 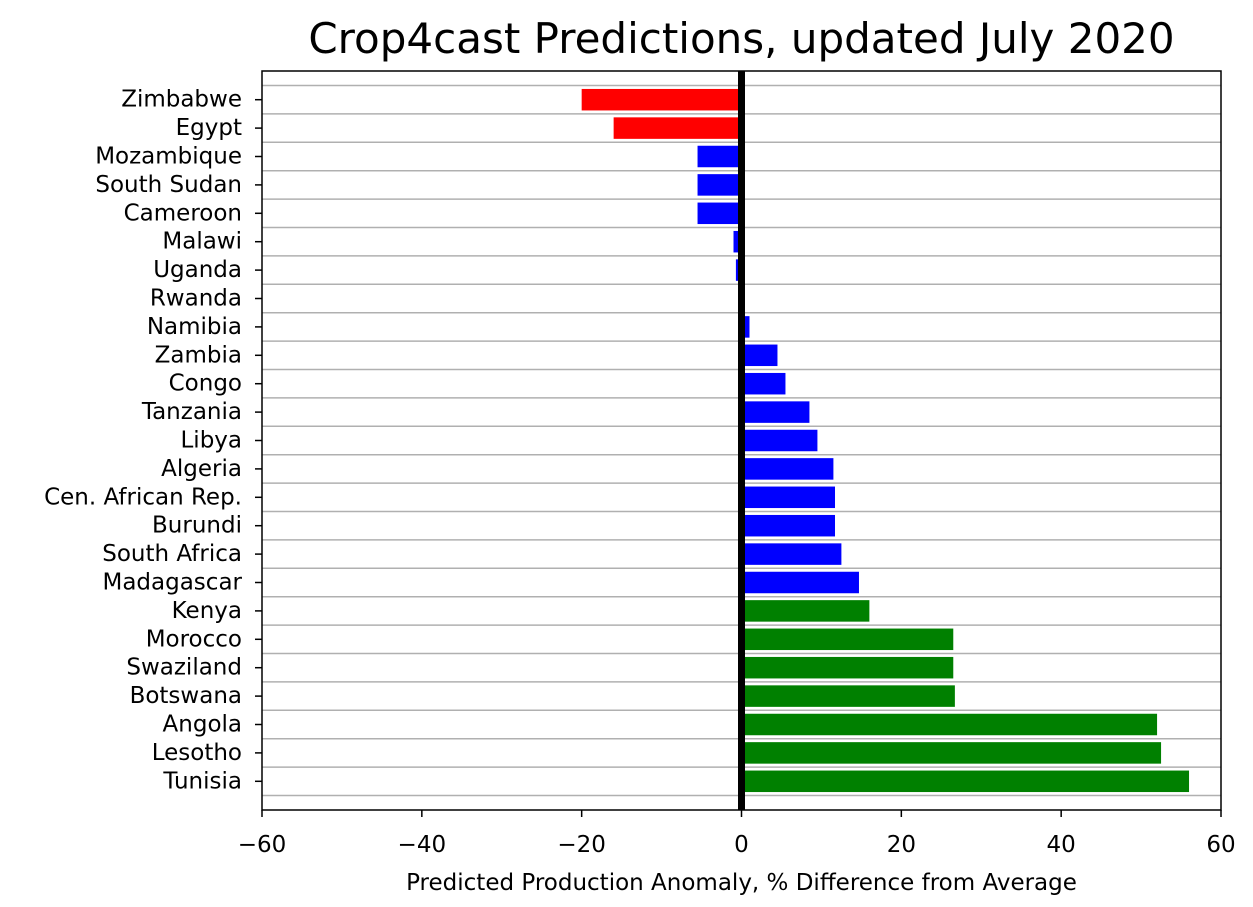 I want to click on bar-algeria, so click(x=787, y=469).